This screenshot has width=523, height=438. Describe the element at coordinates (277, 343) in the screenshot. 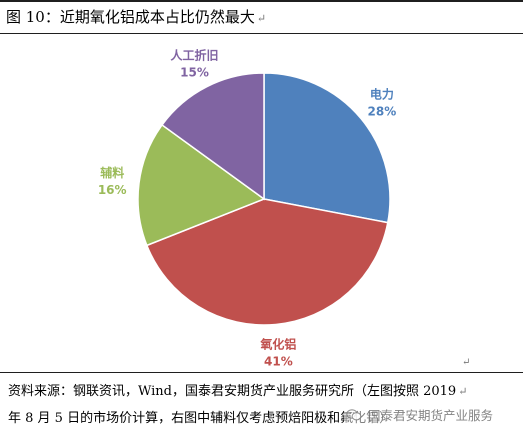

I see `slice-category-label: 氧化铝` at that location.